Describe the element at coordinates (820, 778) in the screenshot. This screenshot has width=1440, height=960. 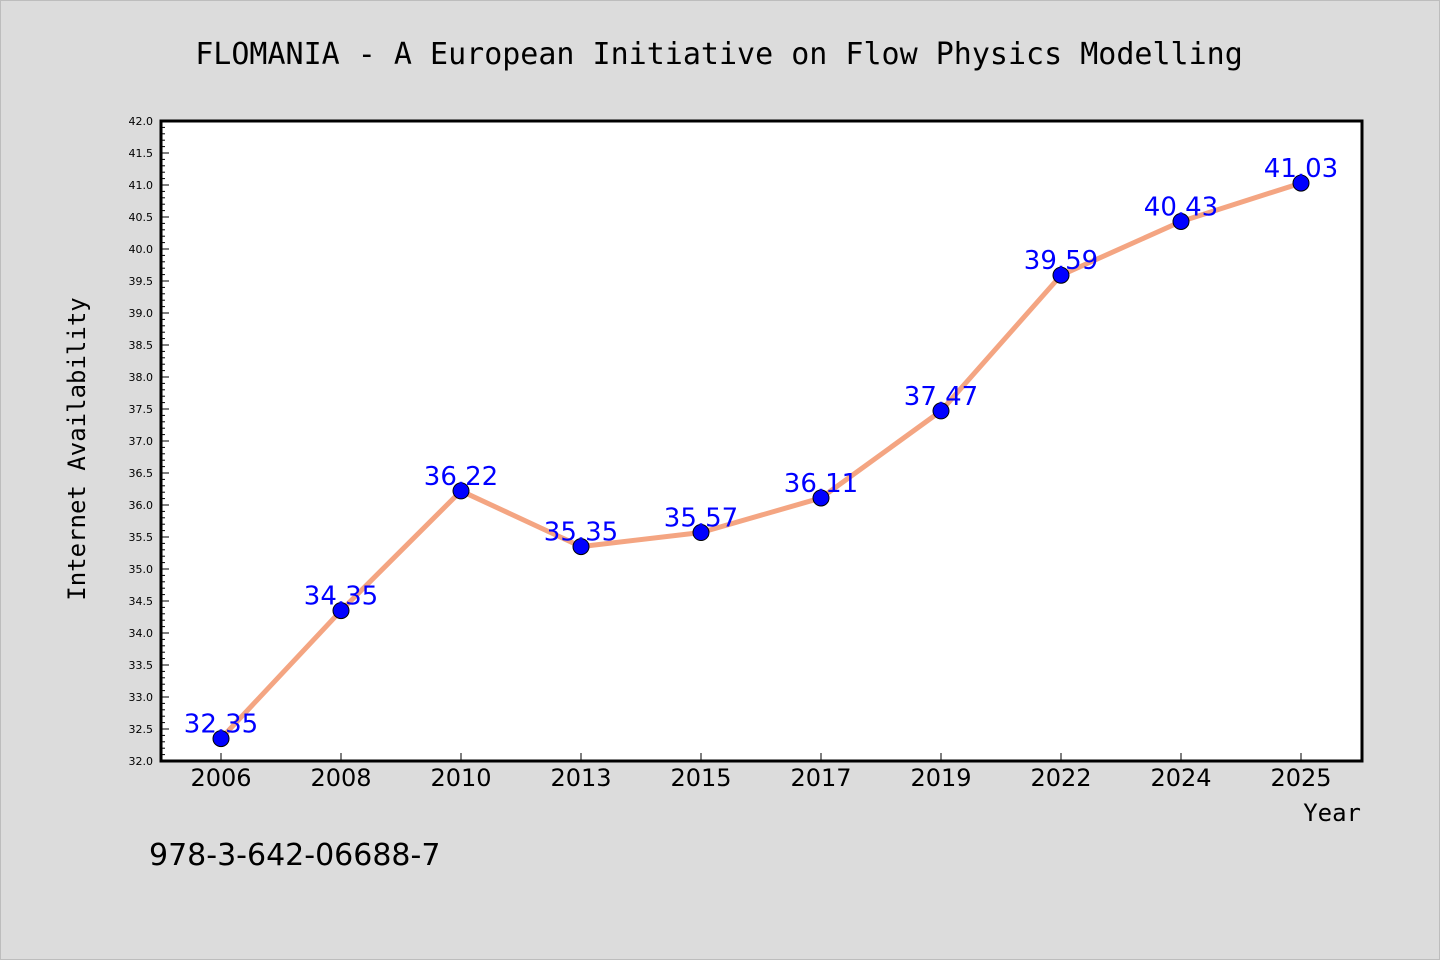
I see `x-tick-label: 2017` at that location.